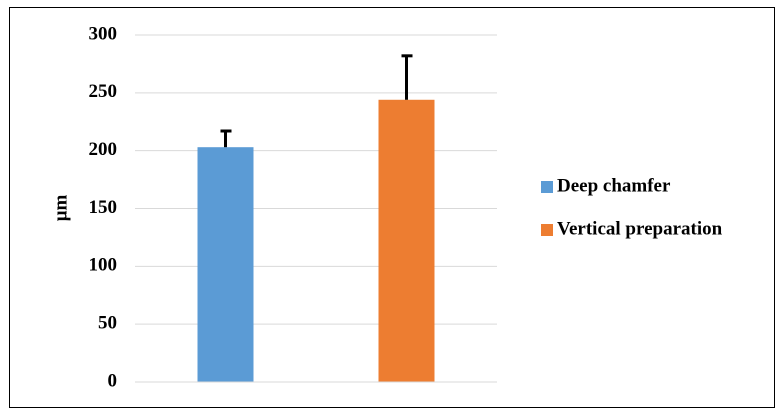 The width and height of the screenshot is (780, 411). What do you see at coordinates (103, 265) in the screenshot?
I see `y-tick-label: 100` at bounding box center [103, 265].